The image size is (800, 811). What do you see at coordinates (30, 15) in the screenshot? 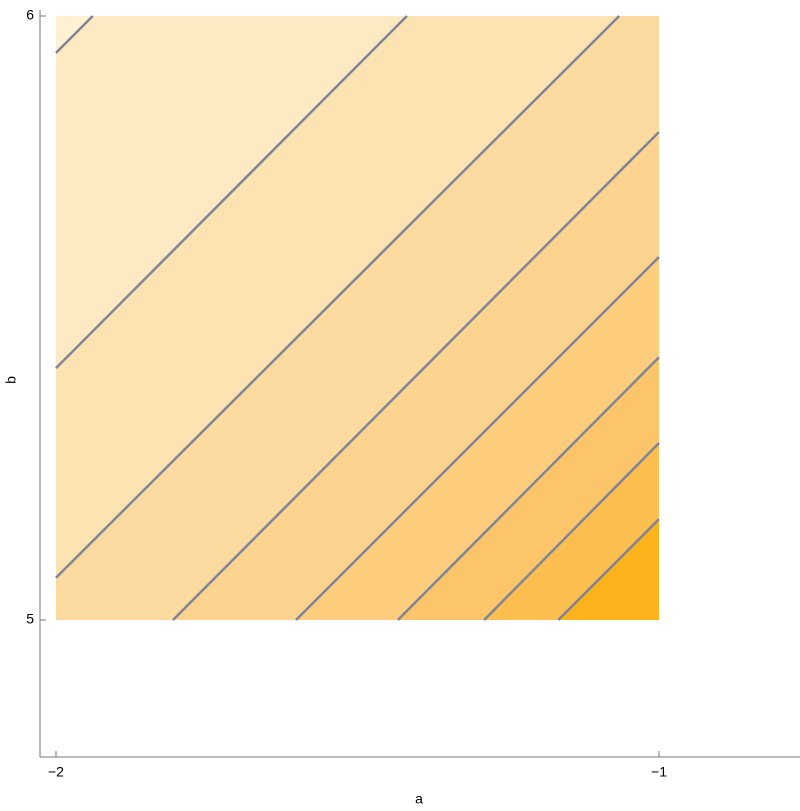
I see `y-tick-label: 6` at bounding box center [30, 15].